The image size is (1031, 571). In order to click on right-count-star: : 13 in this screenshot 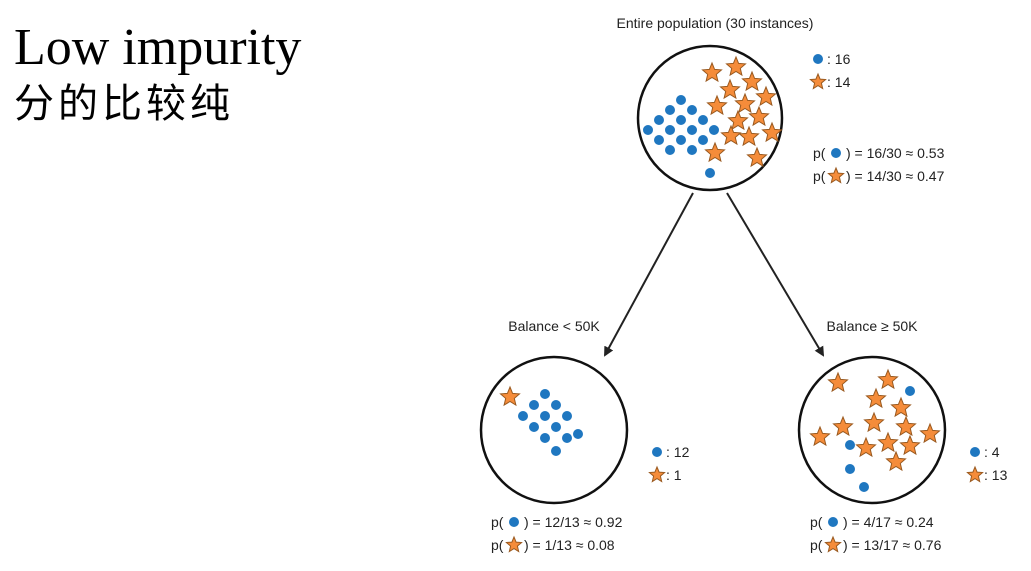, I will do `click(996, 475)`.